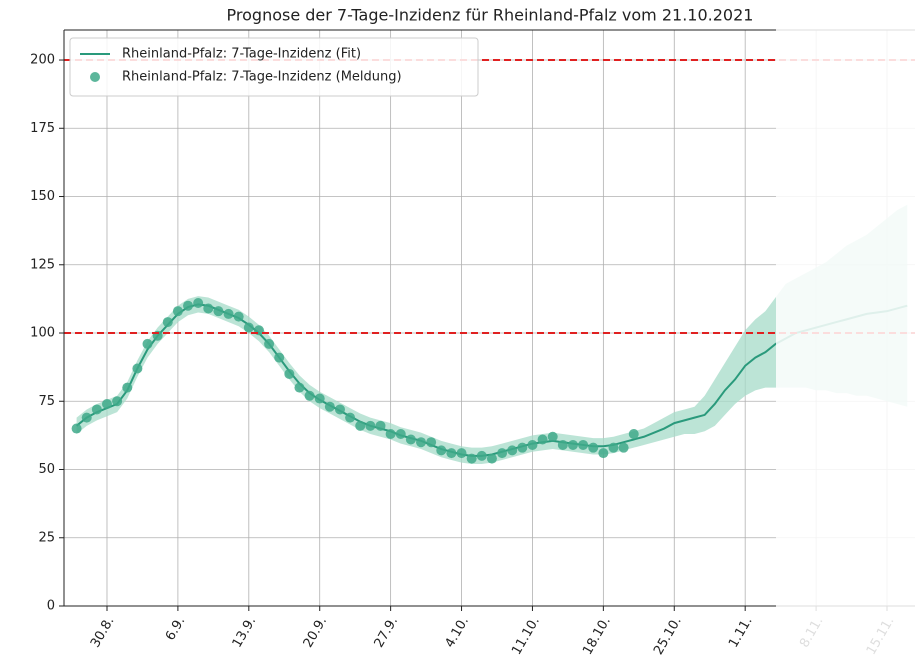  Describe the element at coordinates (42, 264) in the screenshot. I see `y-tick-label: 125` at that location.